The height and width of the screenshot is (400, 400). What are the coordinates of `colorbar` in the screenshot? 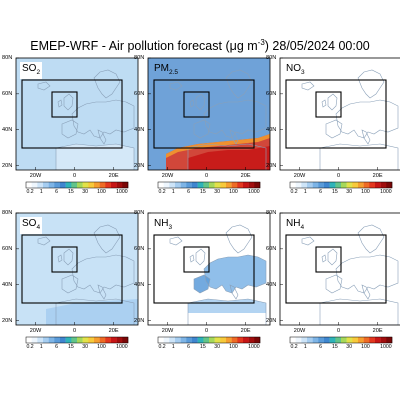 It's located at (341, 340).